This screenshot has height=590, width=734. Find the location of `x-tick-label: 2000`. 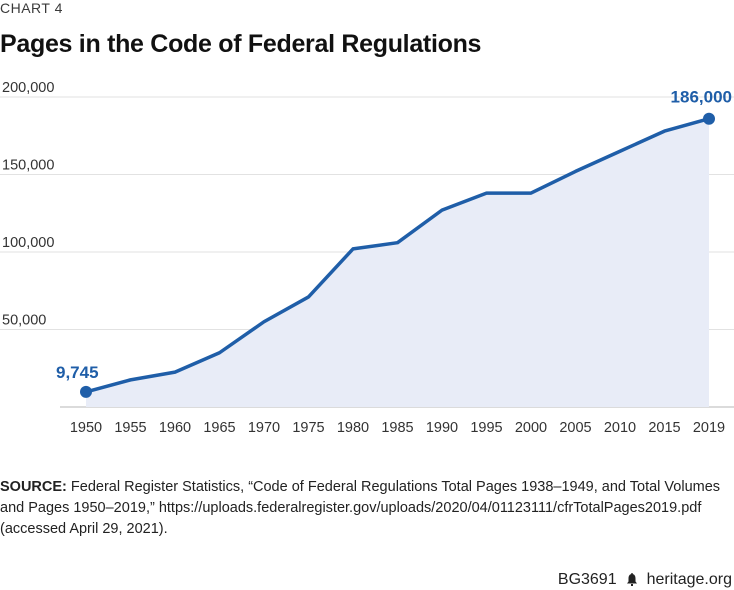

x-tick-label: 2000 is located at coordinates (531, 428).